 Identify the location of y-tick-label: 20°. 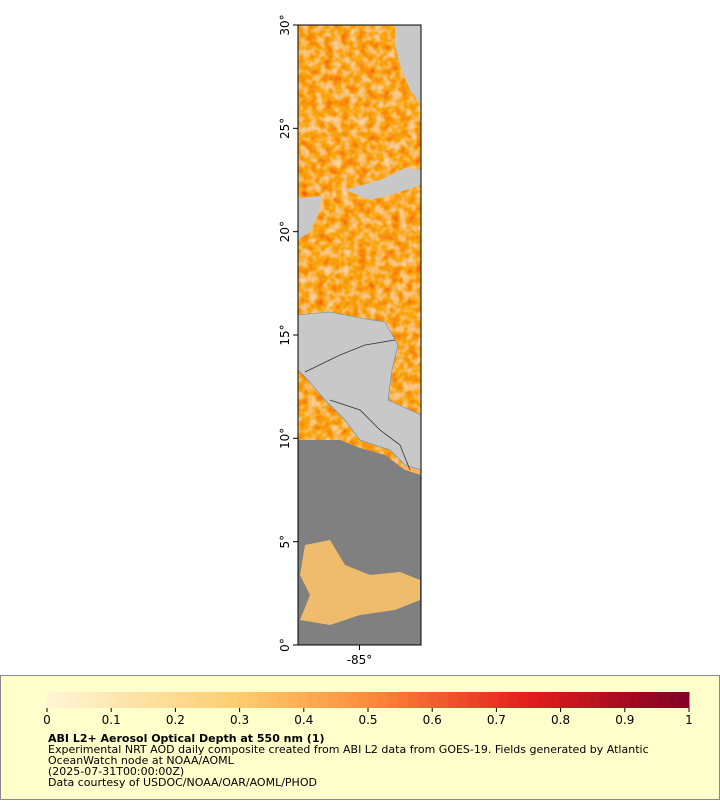
(285, 231).